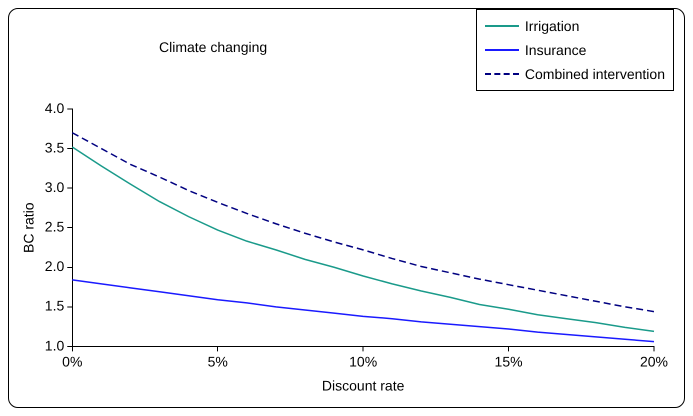 This screenshot has width=693, height=416. Describe the element at coordinates (54, 108) in the screenshot. I see `y-tick-label: 4.0` at that location.